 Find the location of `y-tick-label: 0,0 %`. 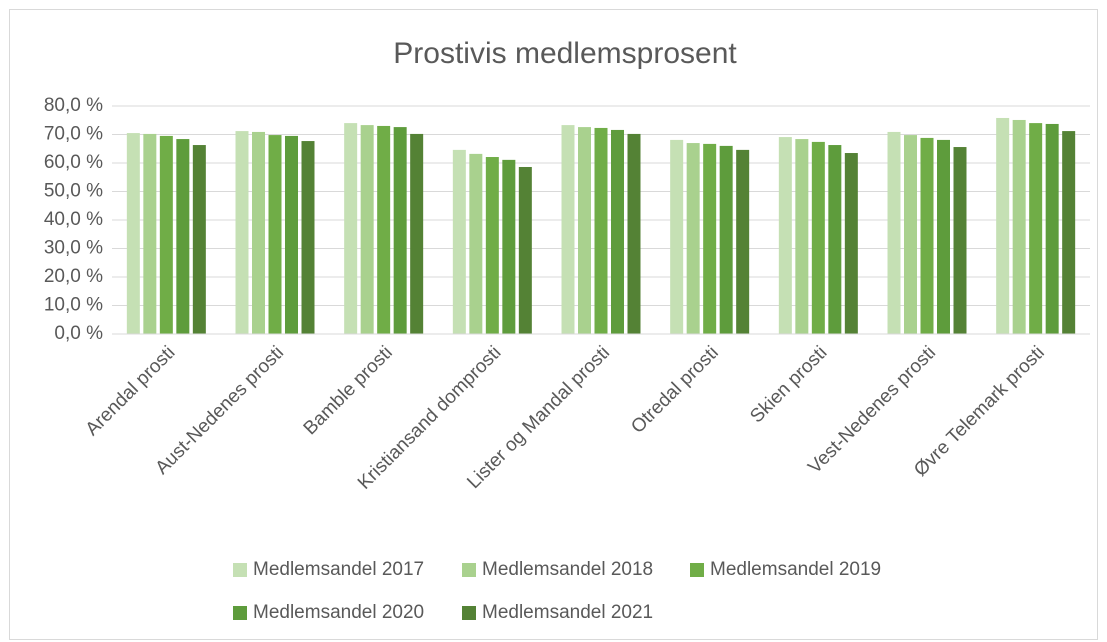

y-tick-label: 0,0 % is located at coordinates (78, 333).